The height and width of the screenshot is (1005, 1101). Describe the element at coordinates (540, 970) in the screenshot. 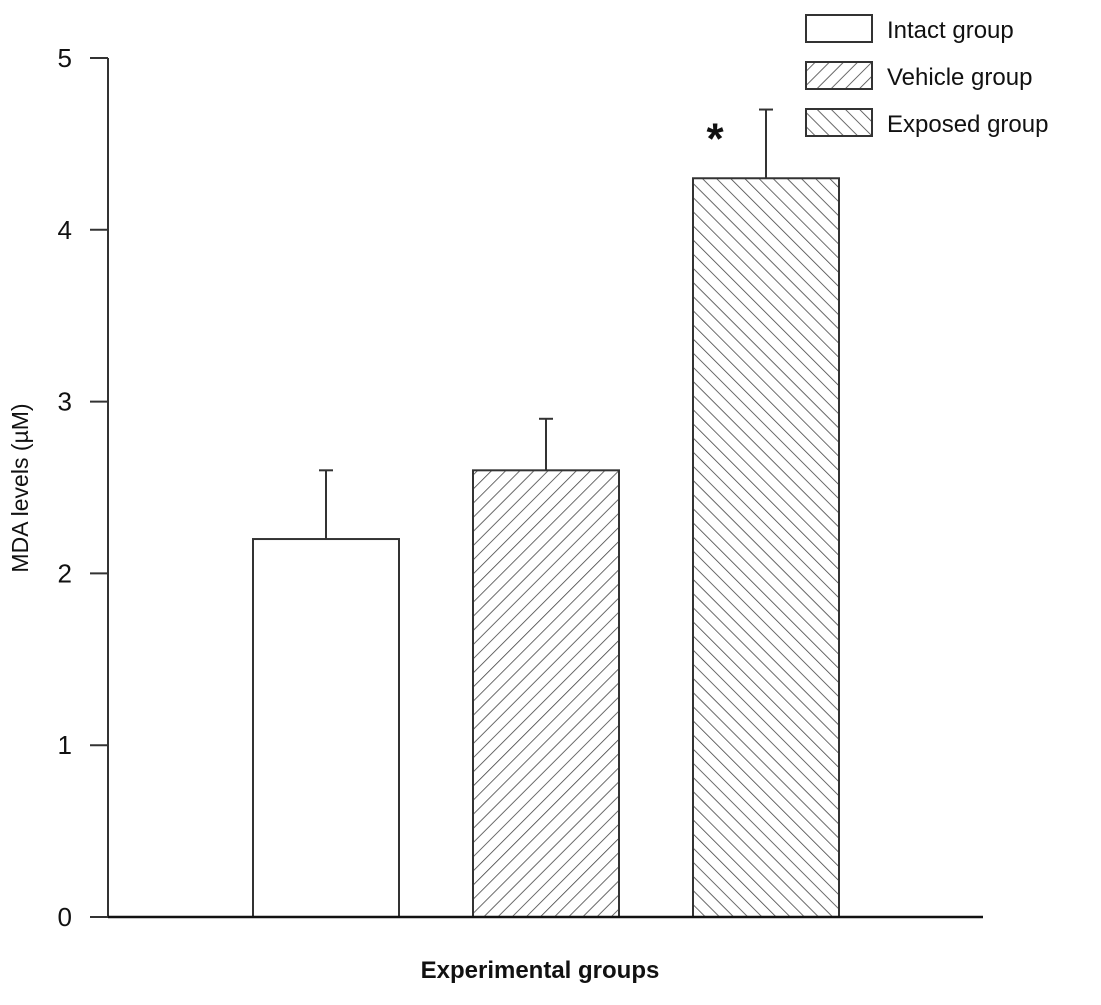

I see `x-axis-label: Experimental groups` at that location.